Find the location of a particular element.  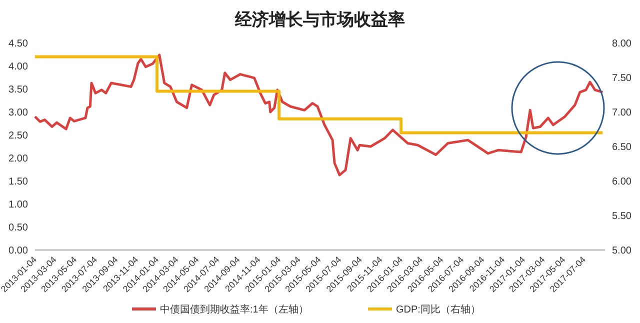

y-tick-label: 3.00 is located at coordinates (18, 113).